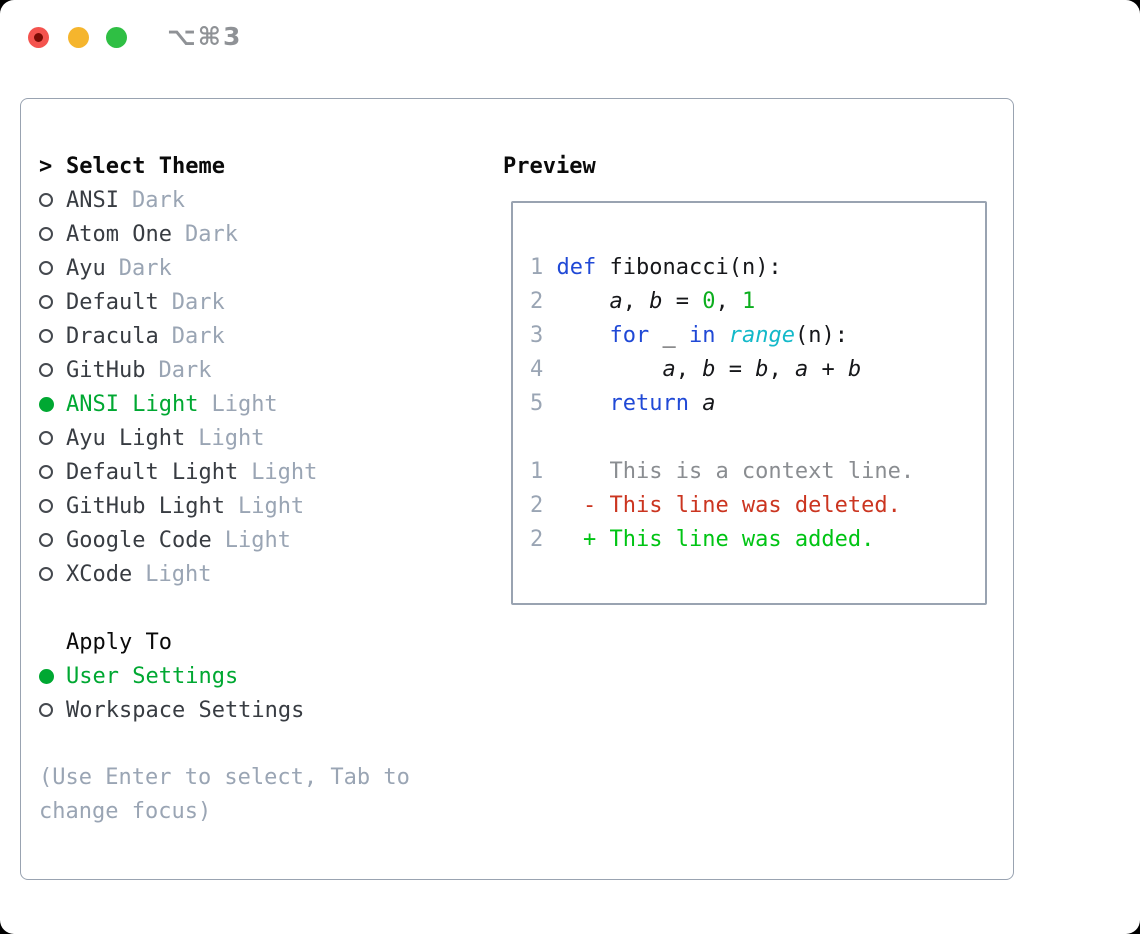 The width and height of the screenshot is (1140, 934). Describe the element at coordinates (543, 403) in the screenshot. I see `line-number: 5` at that location.